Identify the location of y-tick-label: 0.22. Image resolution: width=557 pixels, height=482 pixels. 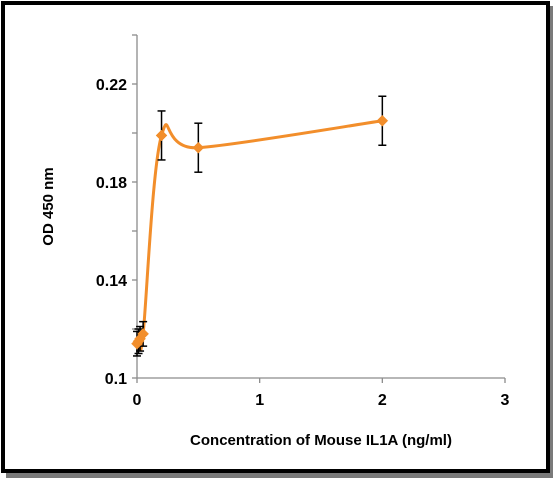
(111, 85).